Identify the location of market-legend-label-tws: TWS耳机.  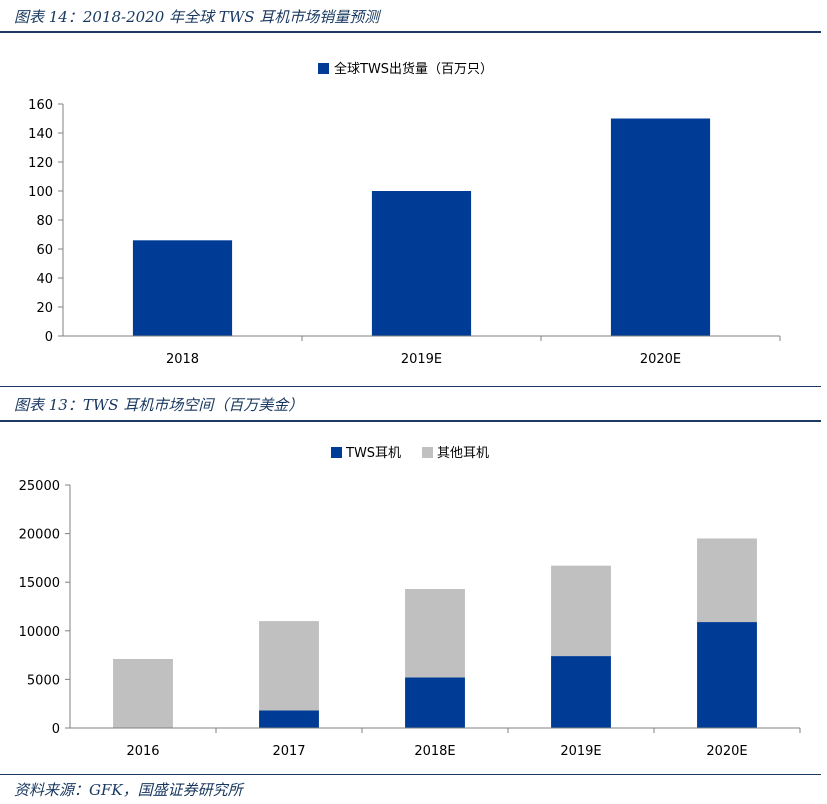
(373, 453).